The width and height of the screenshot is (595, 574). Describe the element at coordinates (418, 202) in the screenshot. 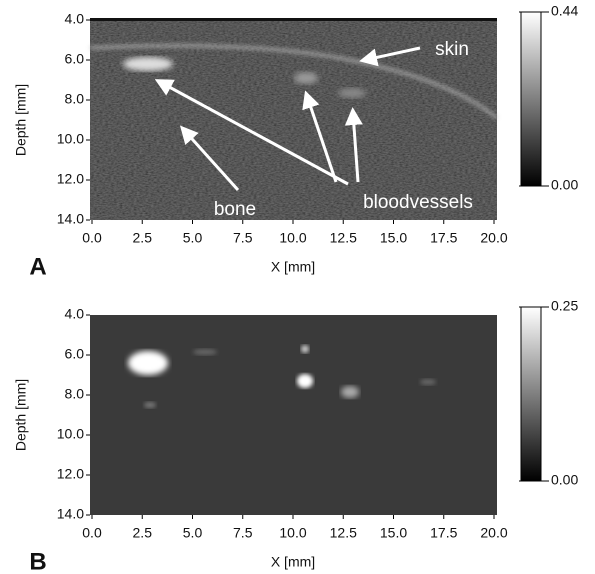

I see `annotation: bloodvessels` at that location.